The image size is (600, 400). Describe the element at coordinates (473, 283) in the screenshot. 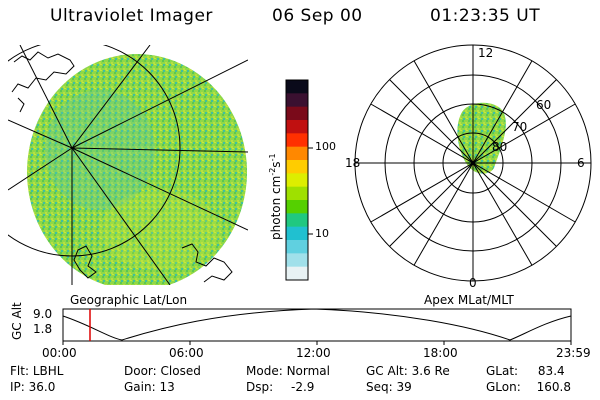

I see `mlt-label-0: 0` at that location.